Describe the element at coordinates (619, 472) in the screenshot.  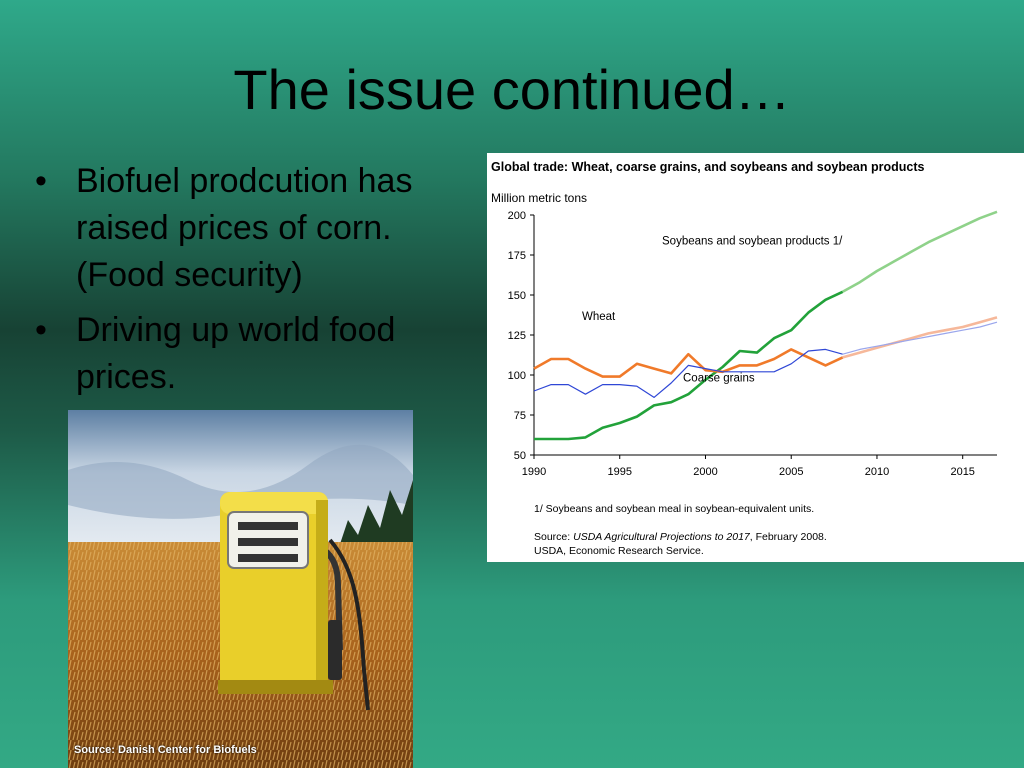
I see `x-tick-label: 1995` at that location.